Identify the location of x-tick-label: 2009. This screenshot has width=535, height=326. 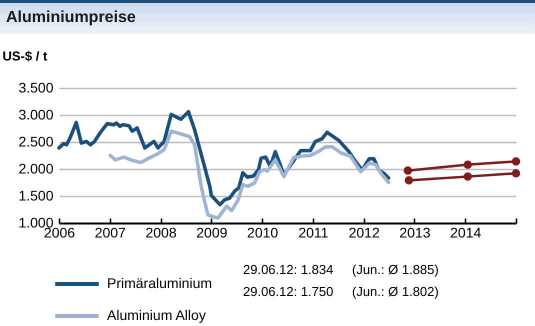
(212, 232).